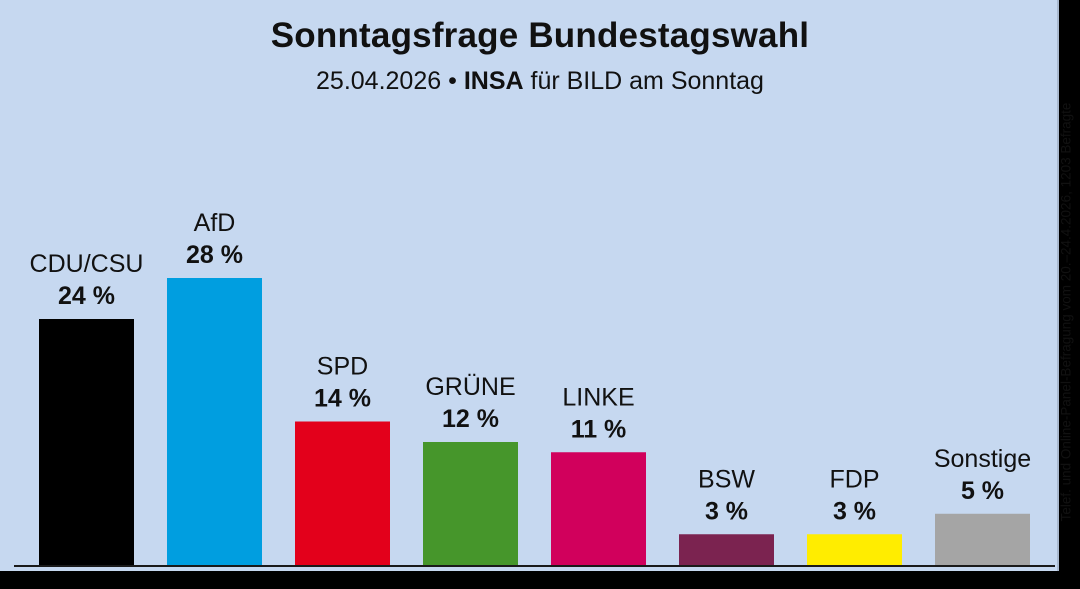 This screenshot has height=589, width=1080. I want to click on bar-sonstige, so click(982, 539).